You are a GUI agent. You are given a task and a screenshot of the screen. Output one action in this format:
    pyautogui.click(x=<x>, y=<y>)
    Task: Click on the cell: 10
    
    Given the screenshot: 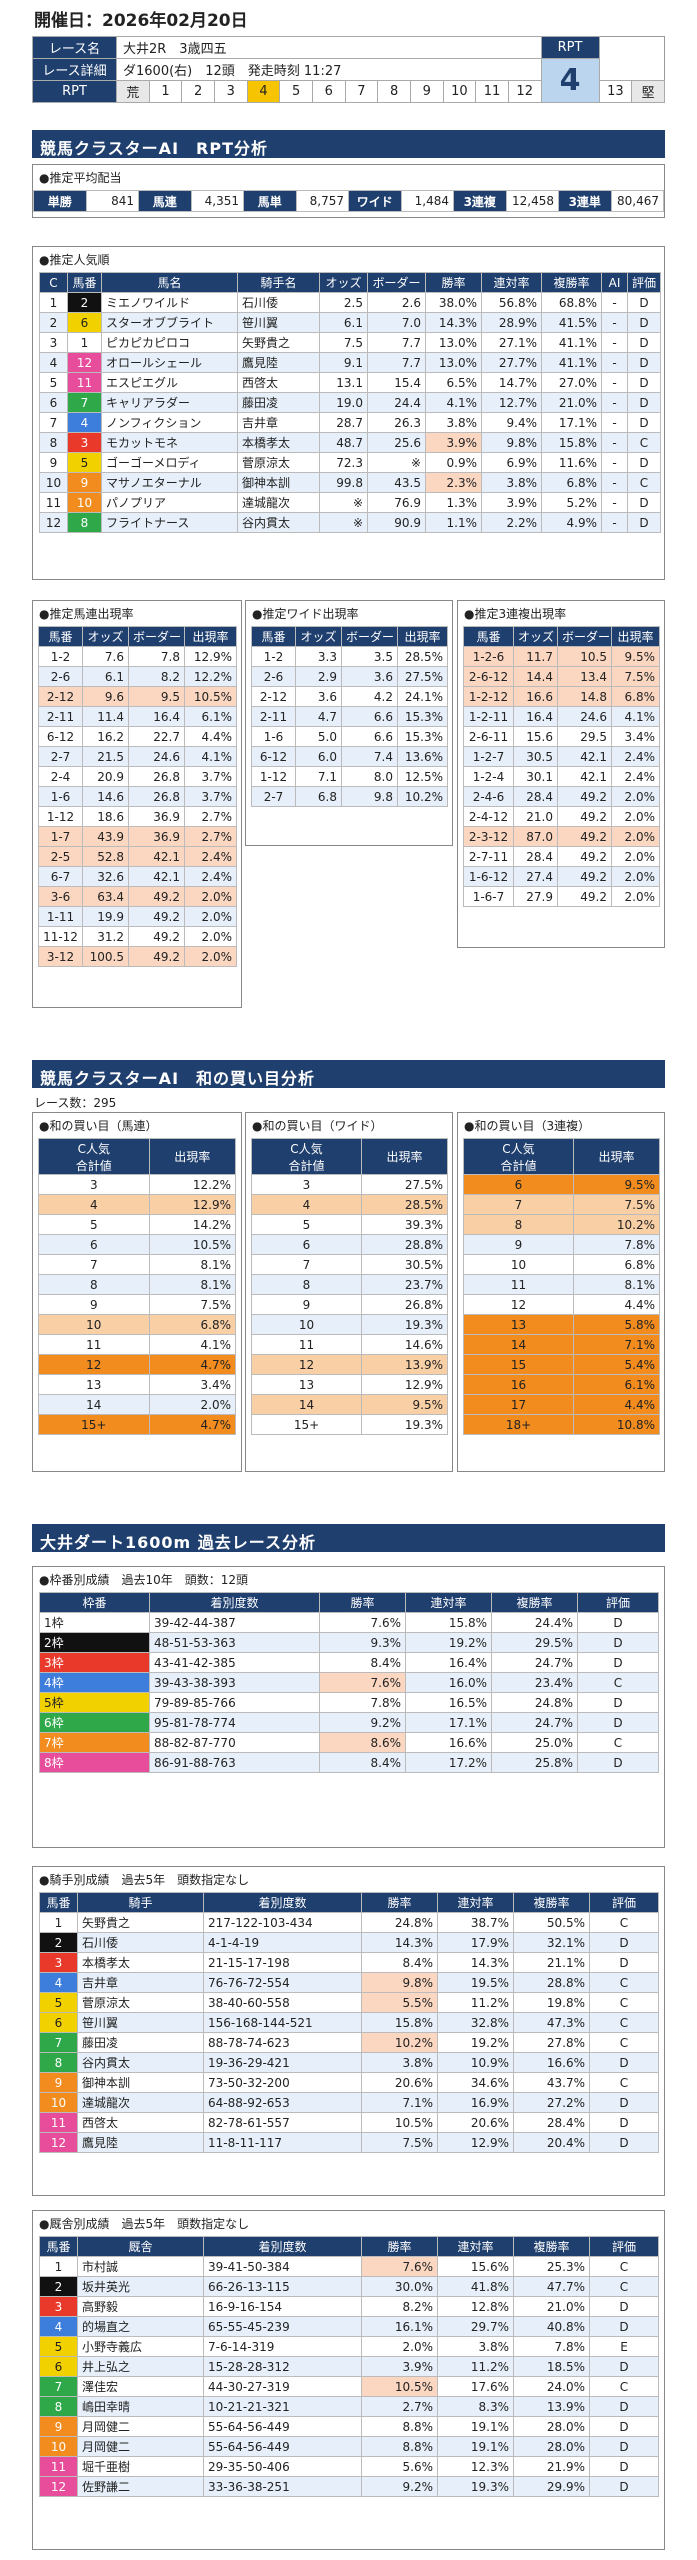 What is the action you would take?
    pyautogui.click(x=94, y=1324)
    